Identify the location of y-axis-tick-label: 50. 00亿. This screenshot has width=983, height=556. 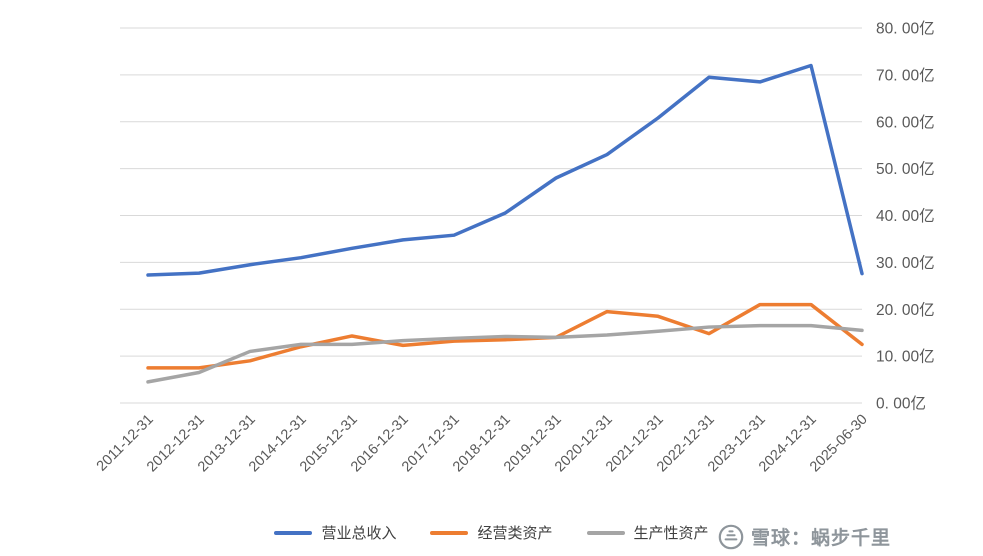
(905, 169).